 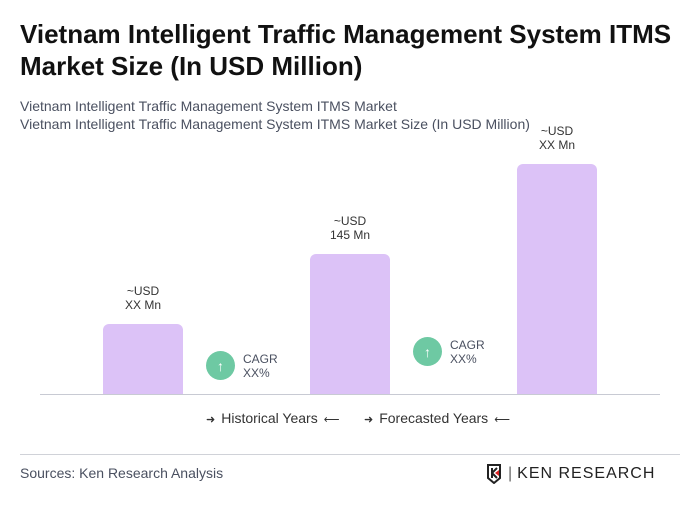 What do you see at coordinates (494, 474) in the screenshot?
I see `logo-icon` at bounding box center [494, 474].